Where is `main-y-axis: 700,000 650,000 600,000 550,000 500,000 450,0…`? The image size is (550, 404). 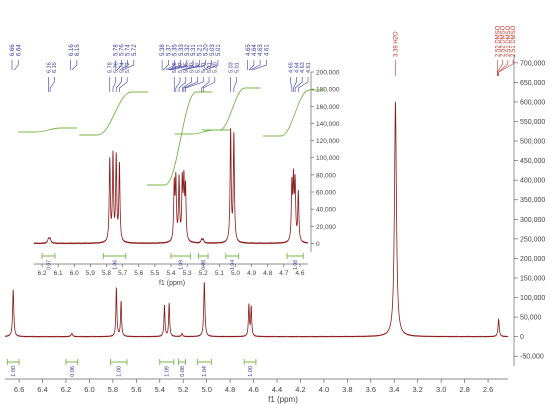
main-y-axis: 700,000 650,000 600,000 550,000 500,000 450,0… is located at coordinates (529, 210).